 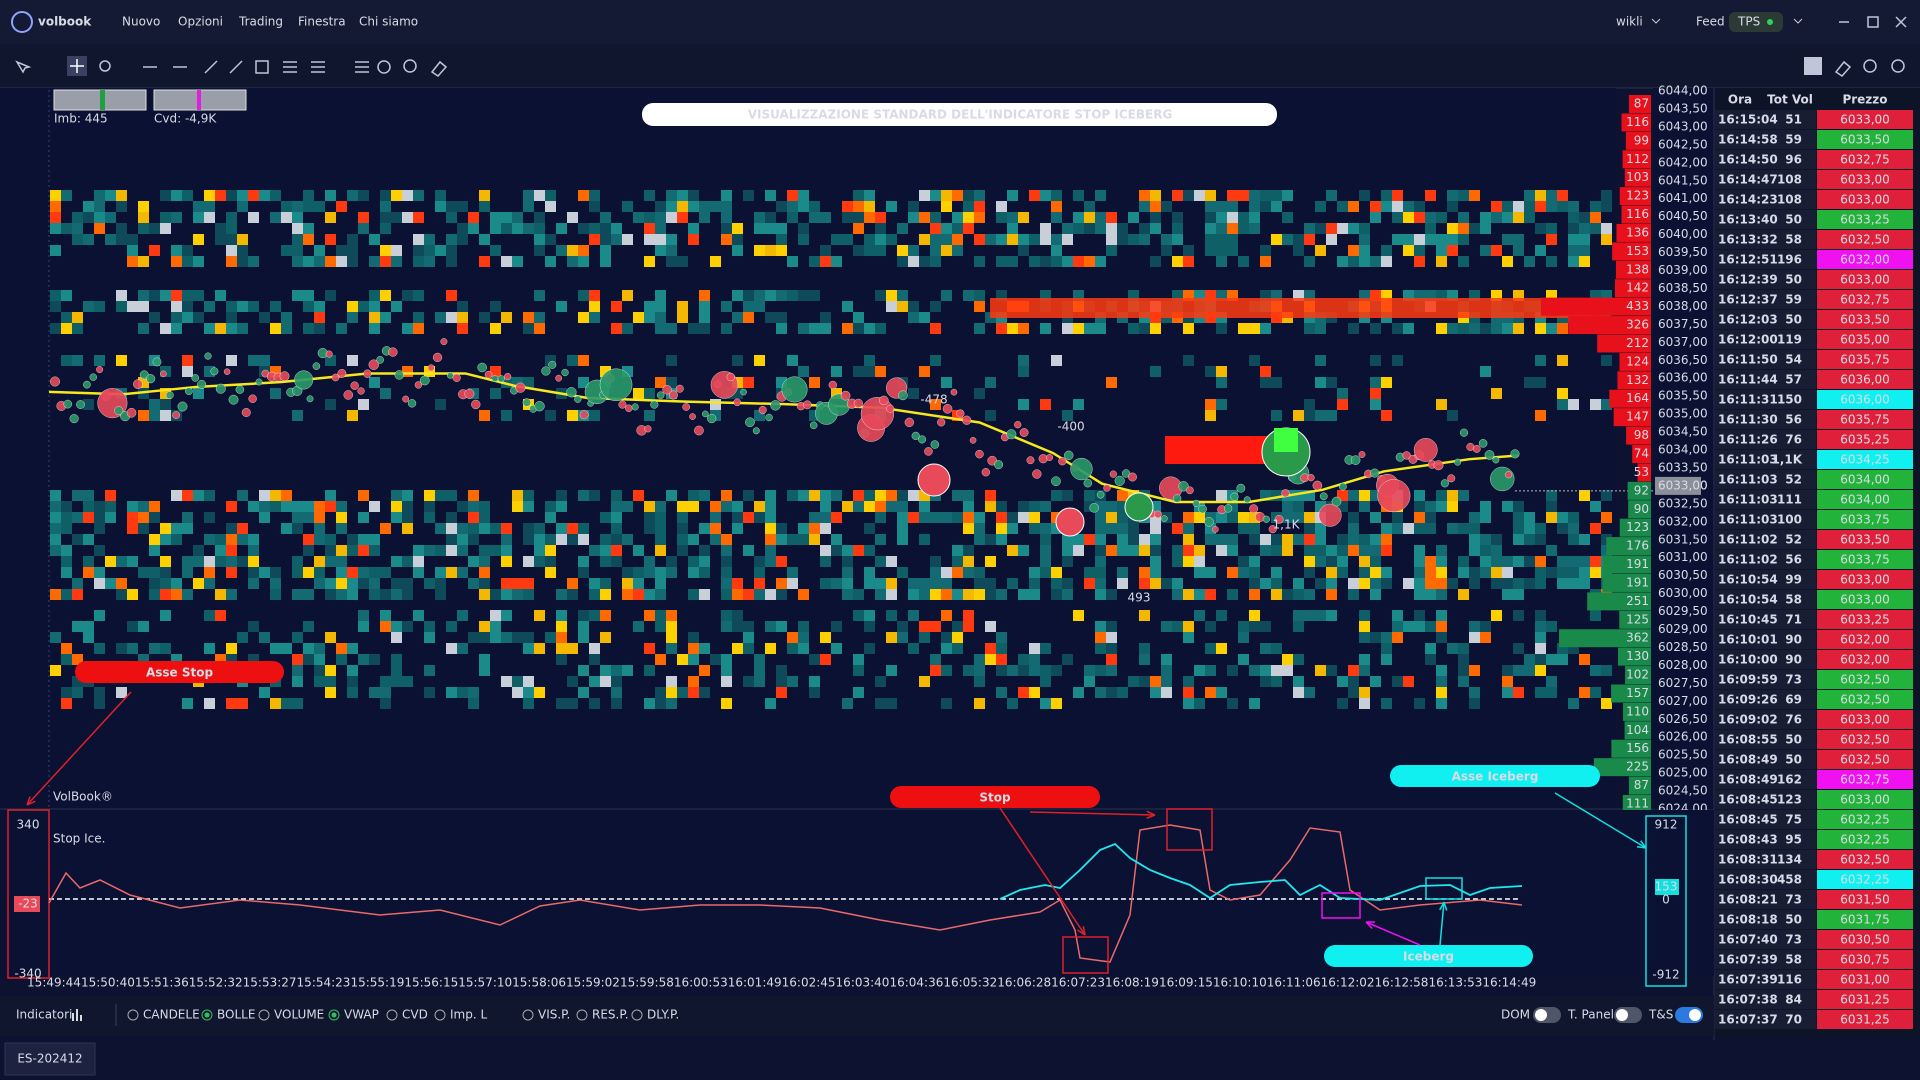 I want to click on tool-eraser-right, so click(x=1843, y=68).